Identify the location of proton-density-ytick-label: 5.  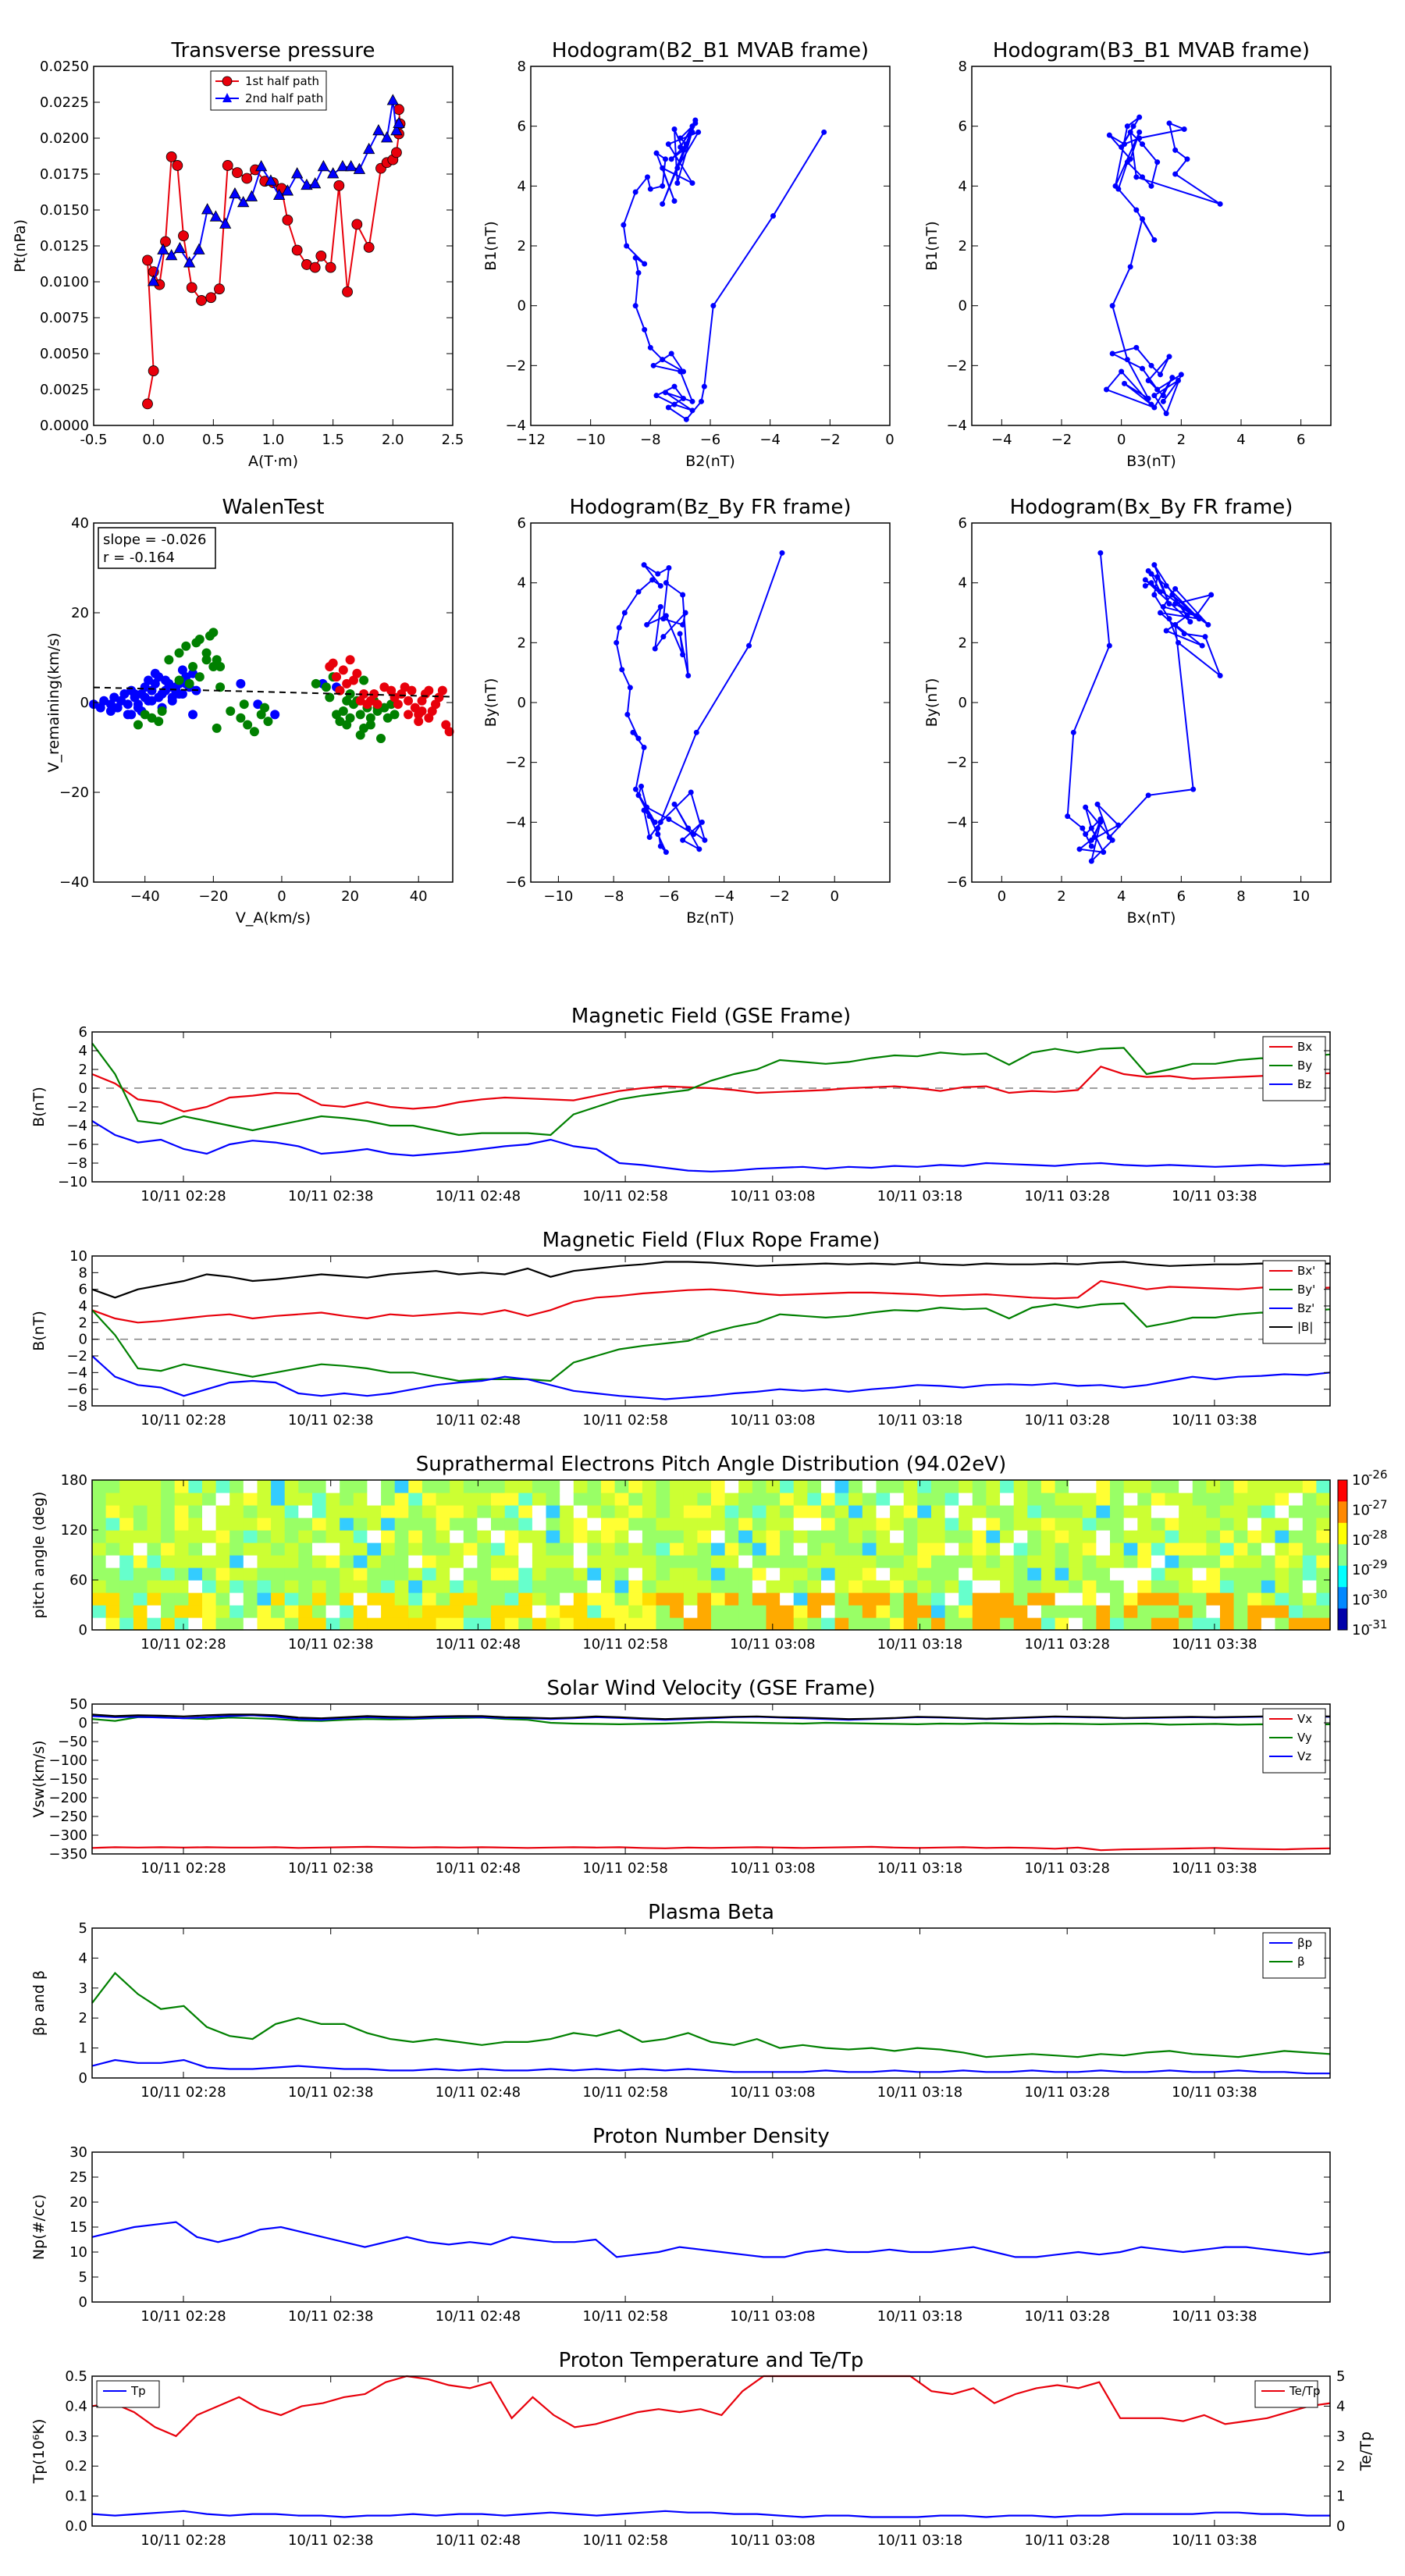
(83, 2277).